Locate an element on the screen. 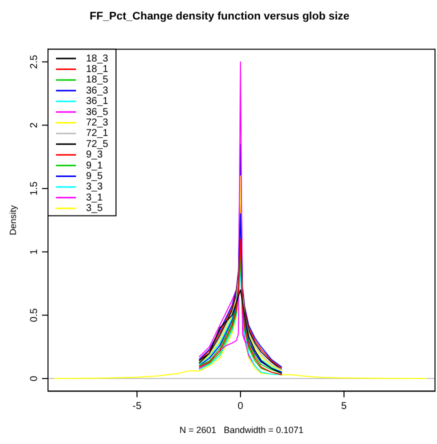  y-tick-label: 0 is located at coordinates (34, 378).